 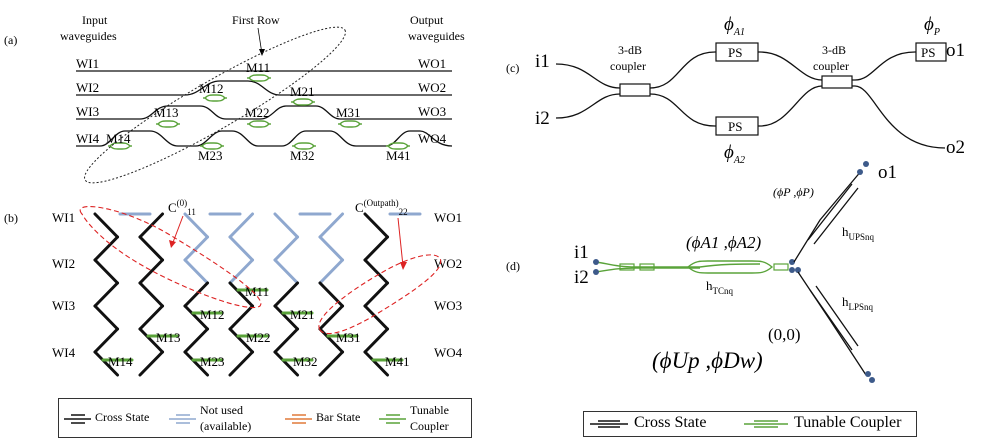 What do you see at coordinates (724, 242) in the screenshot?
I see `d-phi-pair: (ϕA1 ,ϕA2)` at bounding box center [724, 242].